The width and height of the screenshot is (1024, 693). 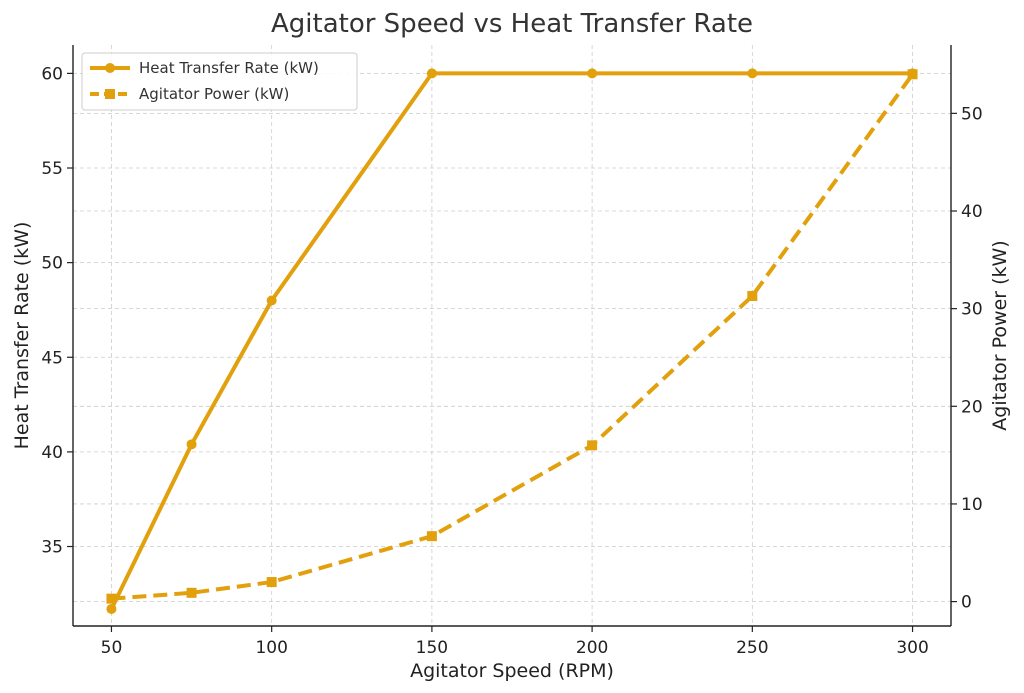 What do you see at coordinates (512, 671) in the screenshot?
I see `x-axis-title: Agitator Speed (RPM)` at bounding box center [512, 671].